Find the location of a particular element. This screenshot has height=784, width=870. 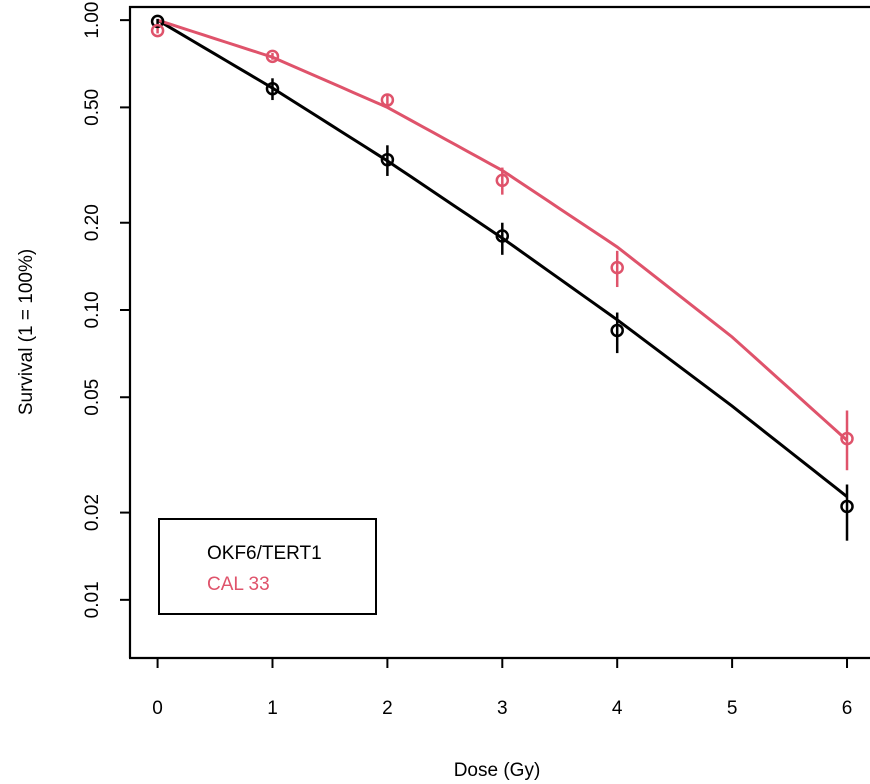

y-tick-label: 0.50 is located at coordinates (92, 107).